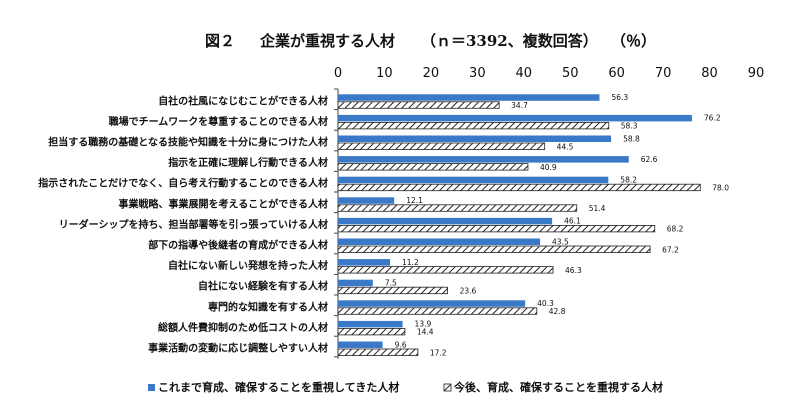 The width and height of the screenshot is (800, 419). Describe the element at coordinates (224, 203) in the screenshot. I see `category-label: 事業戦略、事業展開を考えることができる人材` at that location.